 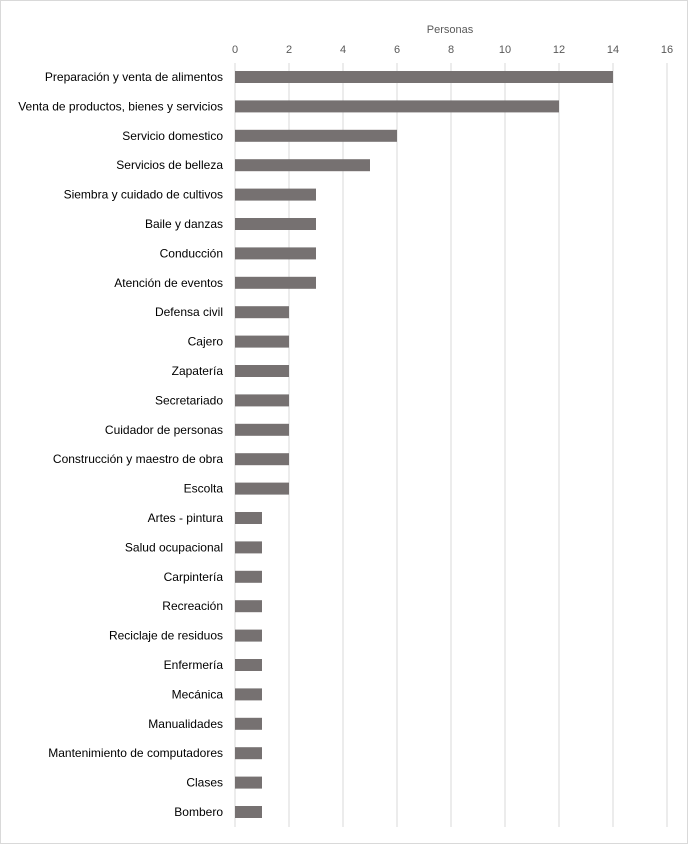 What do you see at coordinates (206, 342) in the screenshot?
I see `category-label: Cajero` at bounding box center [206, 342].